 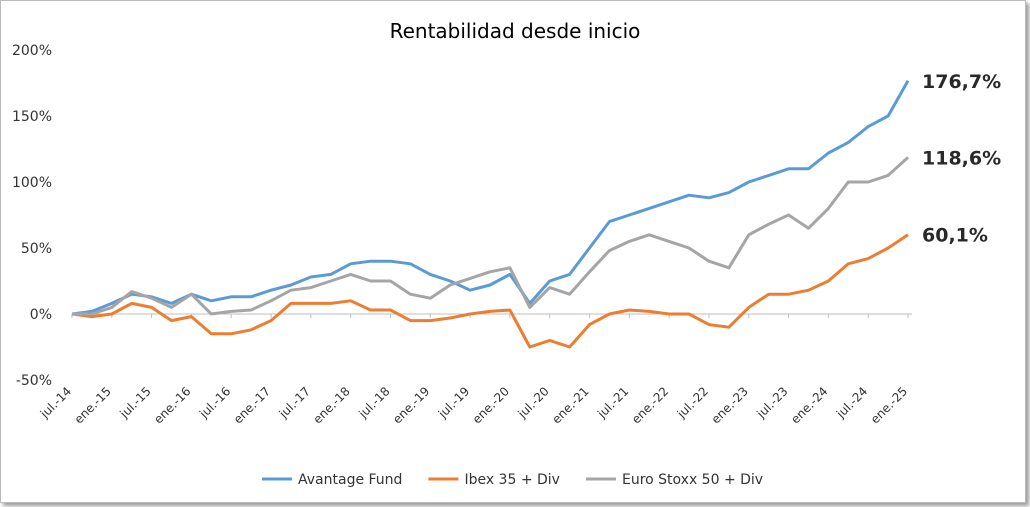 I want to click on x-tick-label: ene.-25, so click(x=889, y=405).